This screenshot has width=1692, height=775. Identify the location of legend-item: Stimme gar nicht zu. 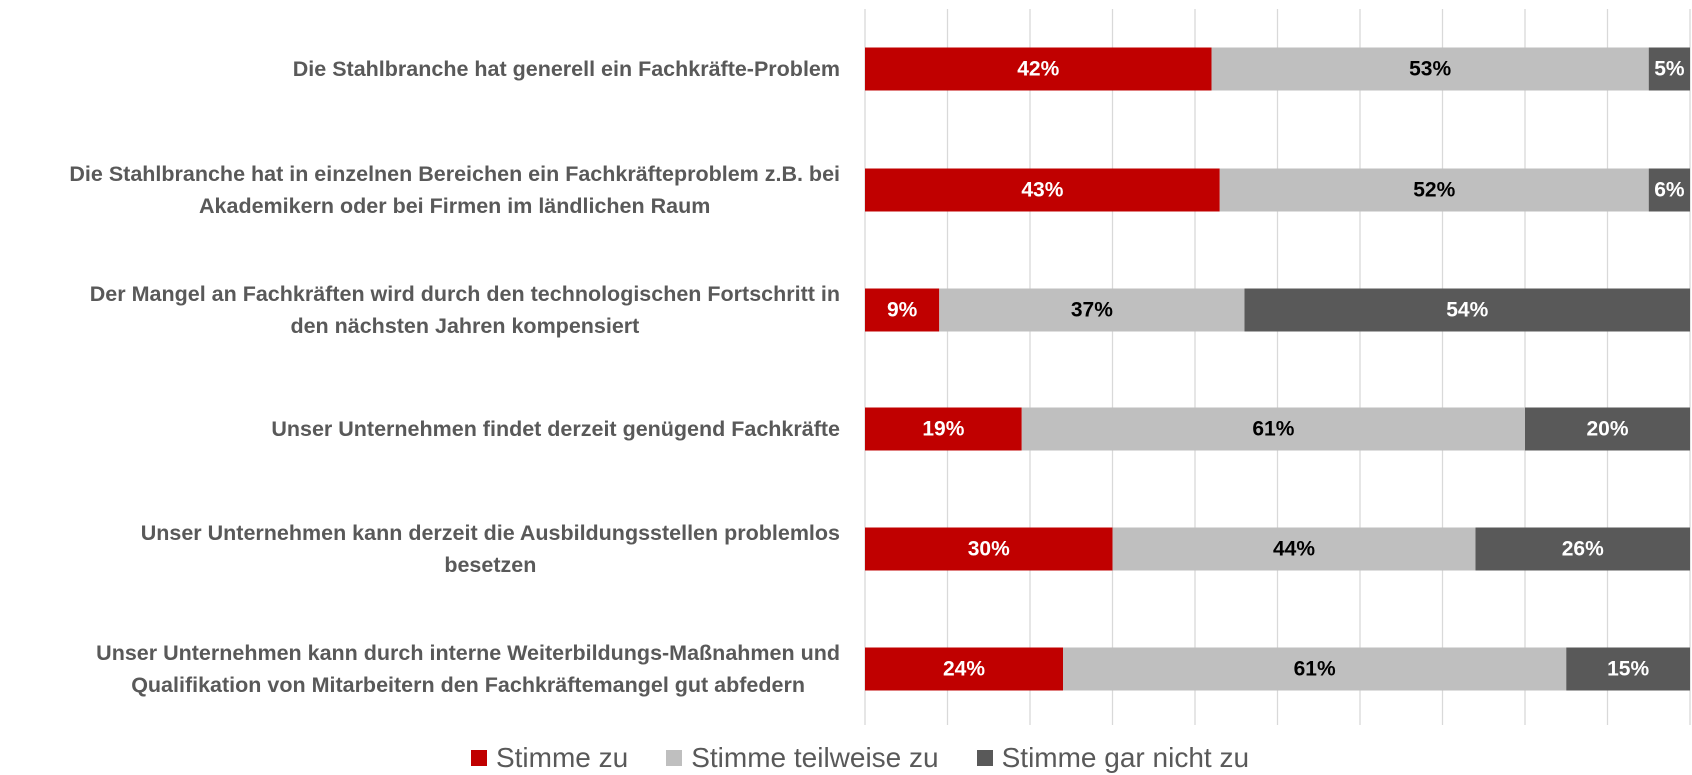
(1113, 757).